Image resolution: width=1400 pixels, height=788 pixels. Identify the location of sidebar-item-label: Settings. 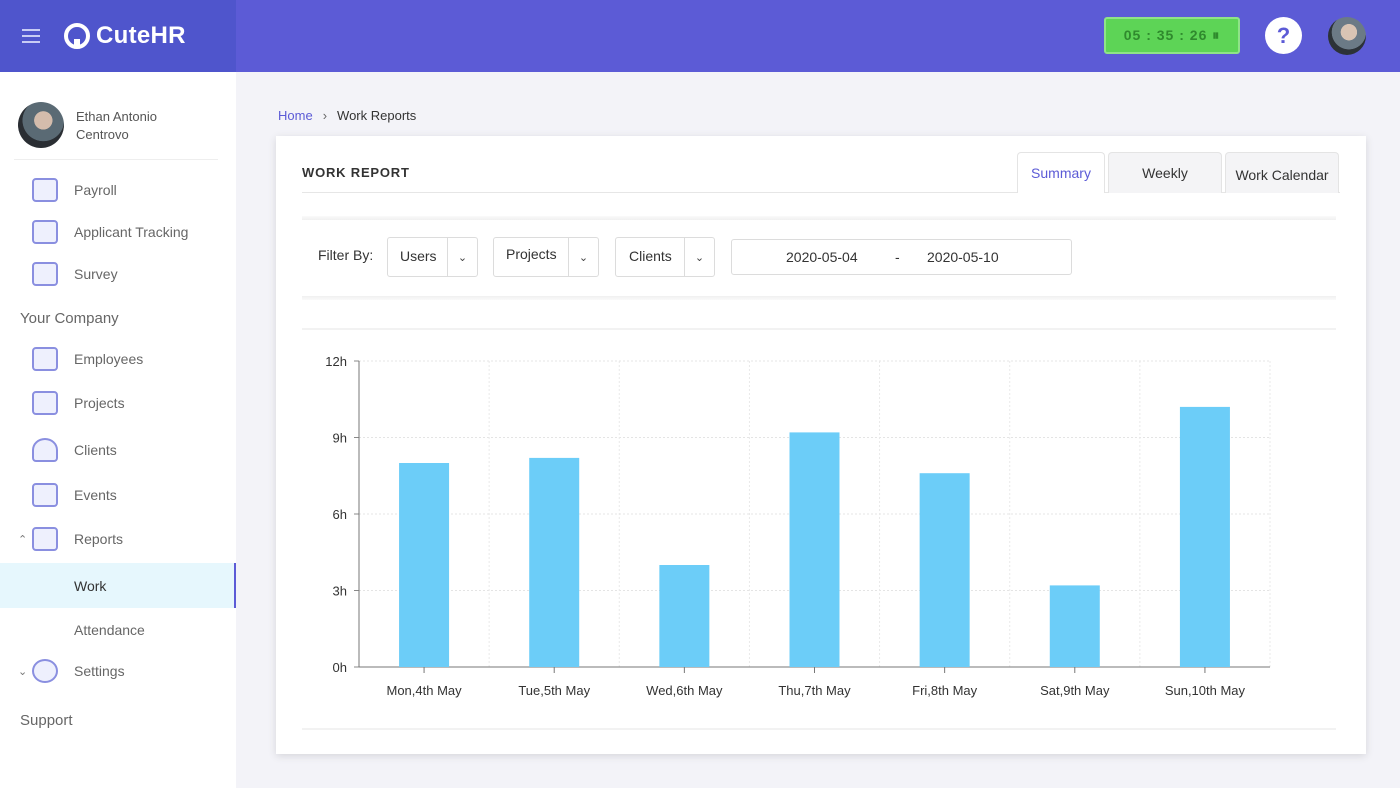
(99, 671).